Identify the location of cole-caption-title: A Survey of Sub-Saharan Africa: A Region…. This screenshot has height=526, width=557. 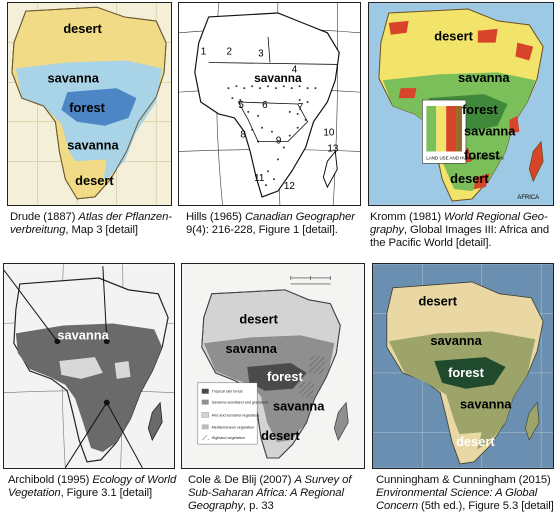
(270, 493).